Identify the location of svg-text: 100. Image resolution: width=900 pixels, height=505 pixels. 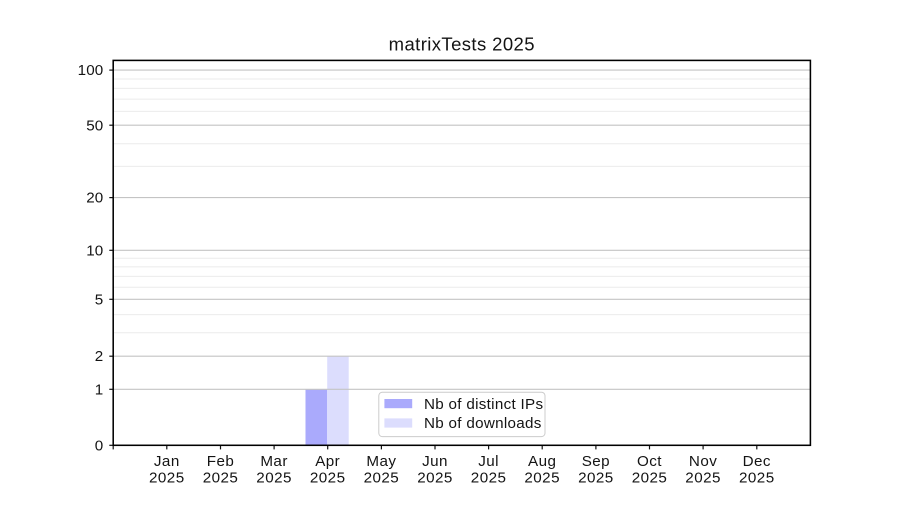
(91, 70).